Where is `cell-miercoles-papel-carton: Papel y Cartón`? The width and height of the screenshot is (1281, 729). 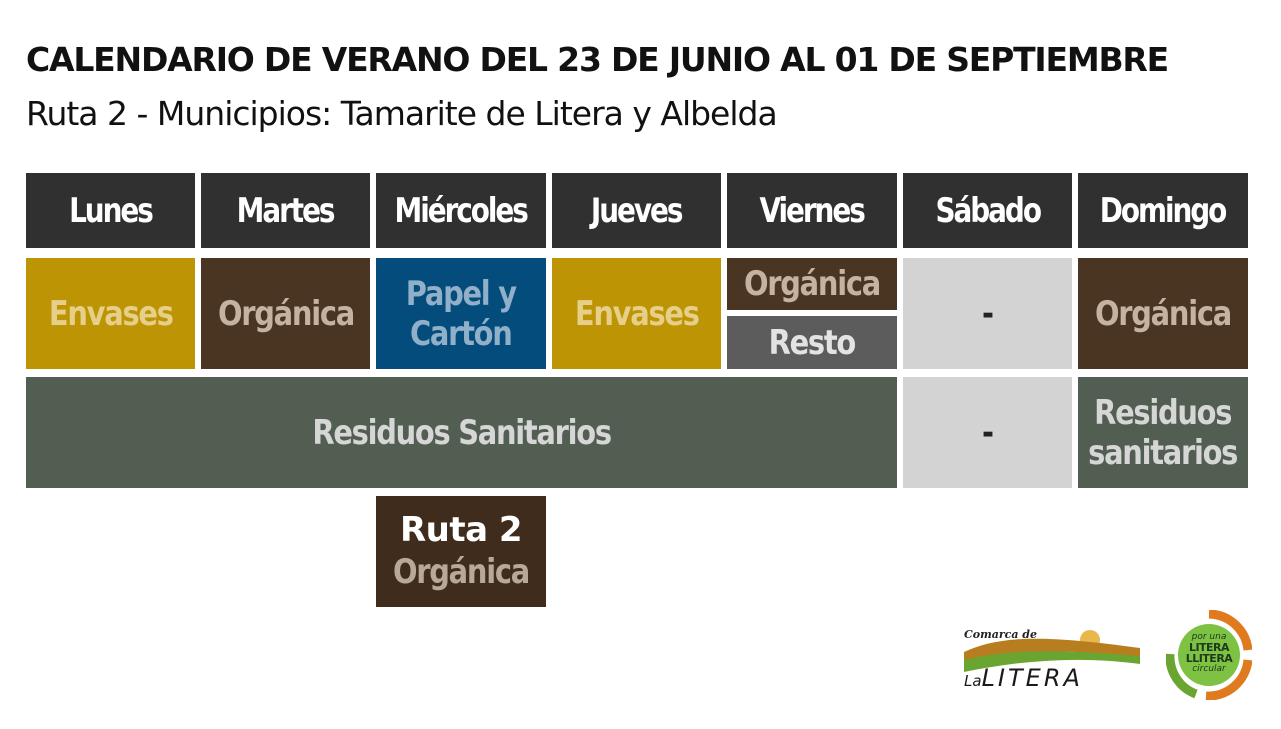
cell-miercoles-papel-carton: Papel y Cartón is located at coordinates (461, 313).